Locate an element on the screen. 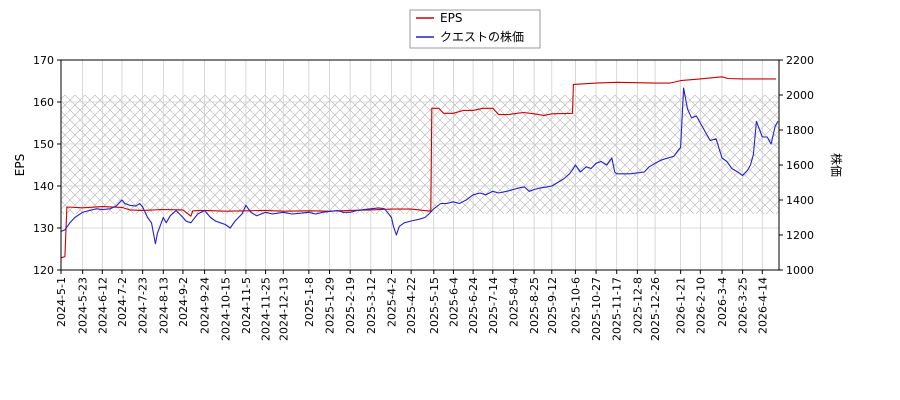  y-tick-label: 140 is located at coordinates (43, 186).